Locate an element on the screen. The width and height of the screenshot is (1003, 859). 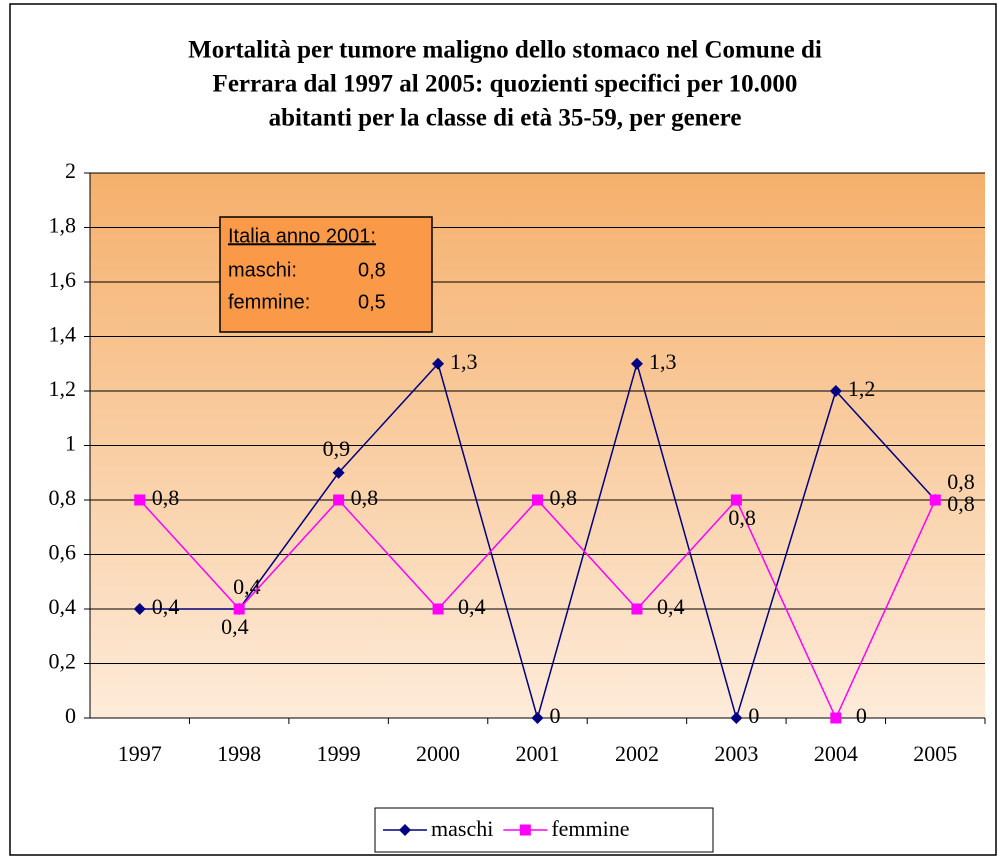
y-tick-label: 0,8 is located at coordinates (63, 497).